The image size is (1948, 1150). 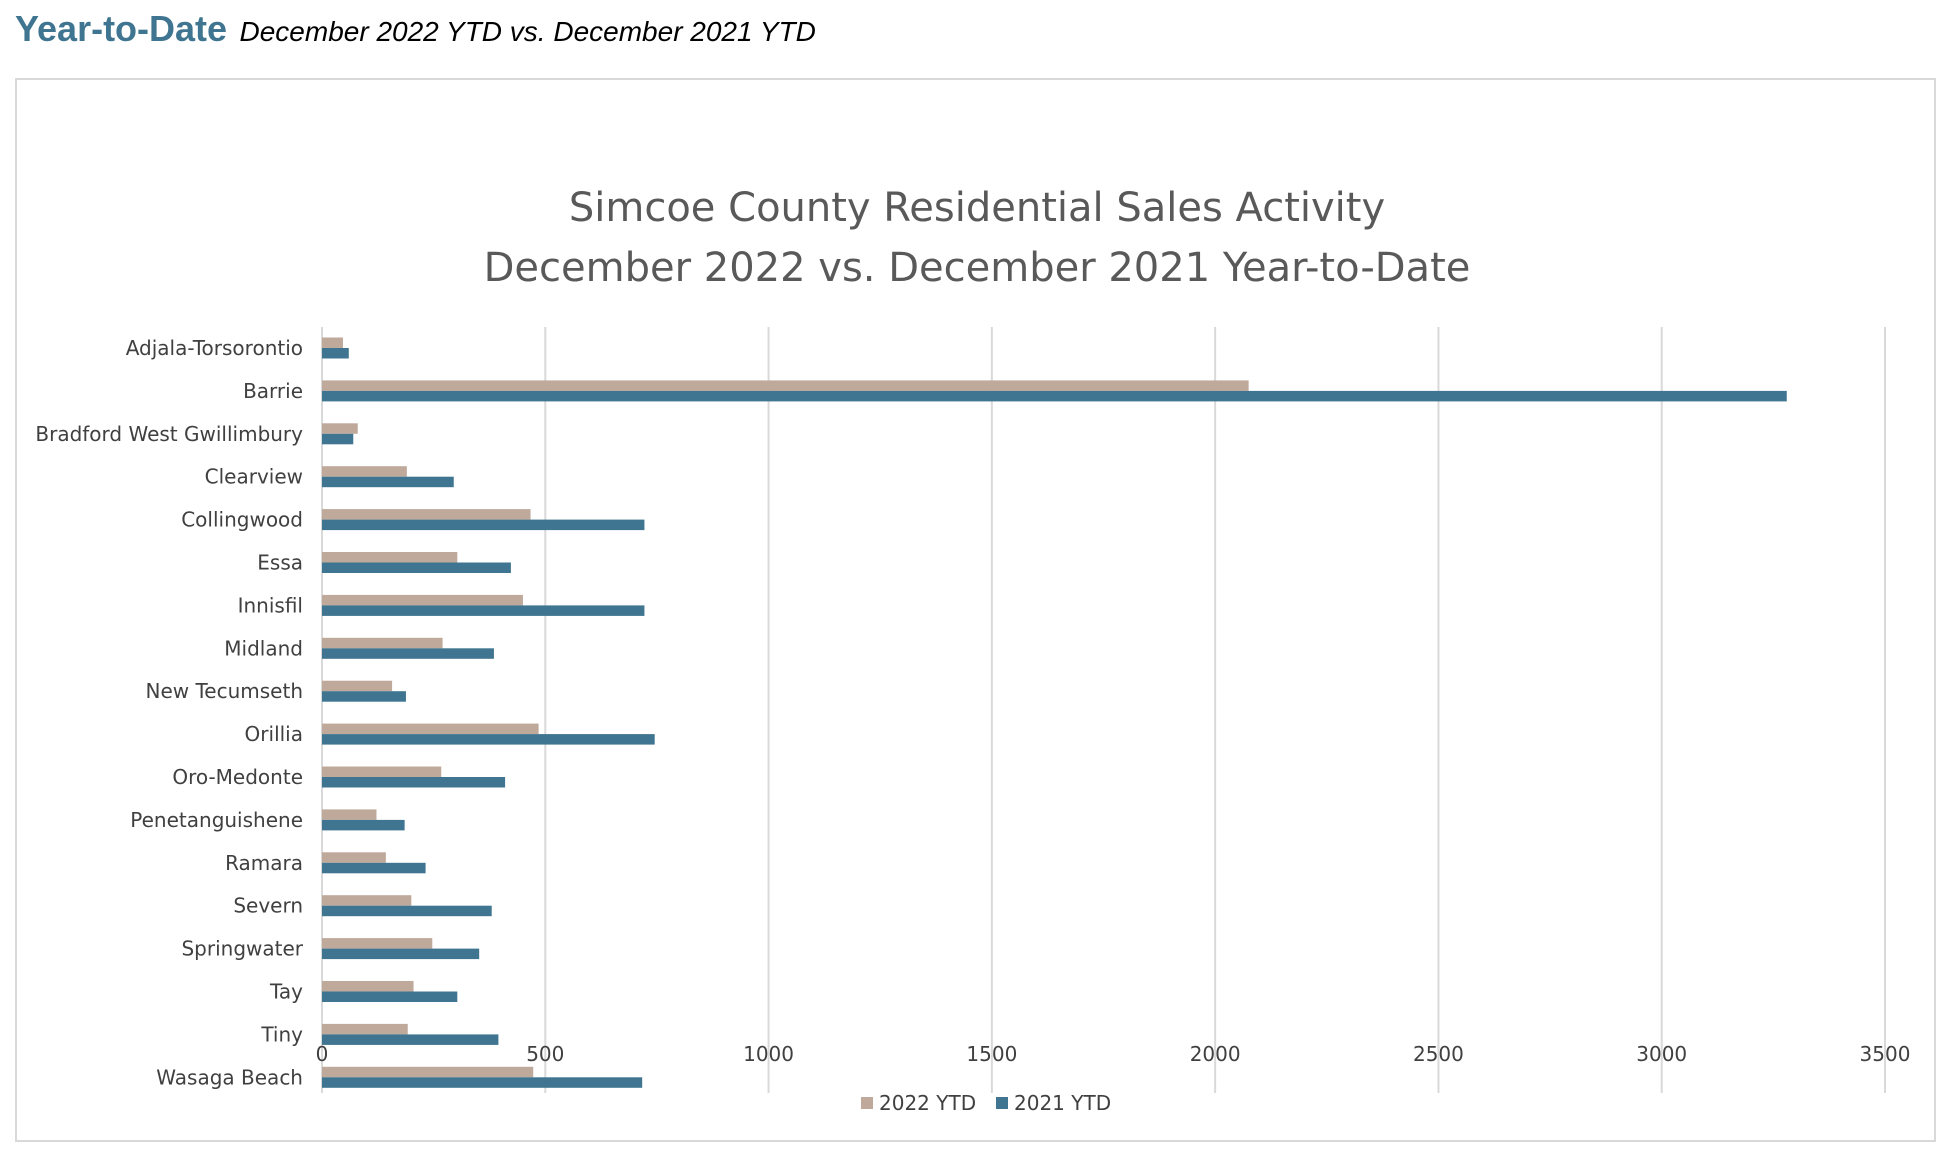 What do you see at coordinates (268, 906) in the screenshot?
I see `category-label: Severn` at bounding box center [268, 906].